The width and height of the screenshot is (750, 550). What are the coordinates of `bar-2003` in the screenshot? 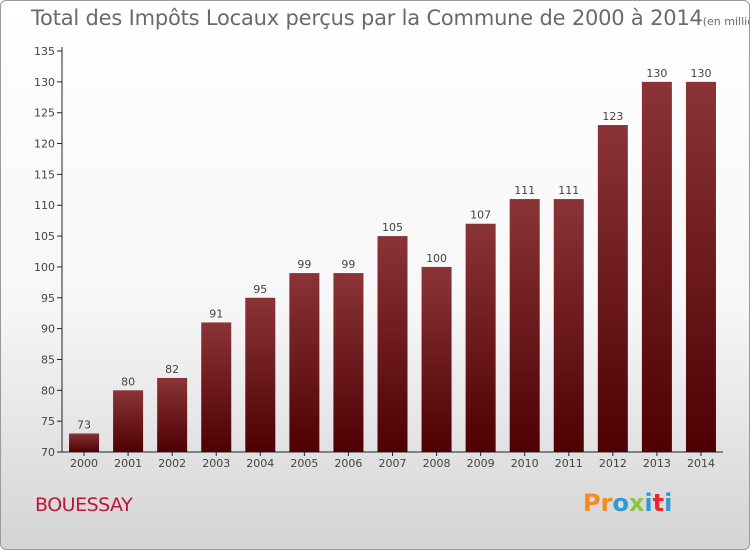 It's located at (216, 387).